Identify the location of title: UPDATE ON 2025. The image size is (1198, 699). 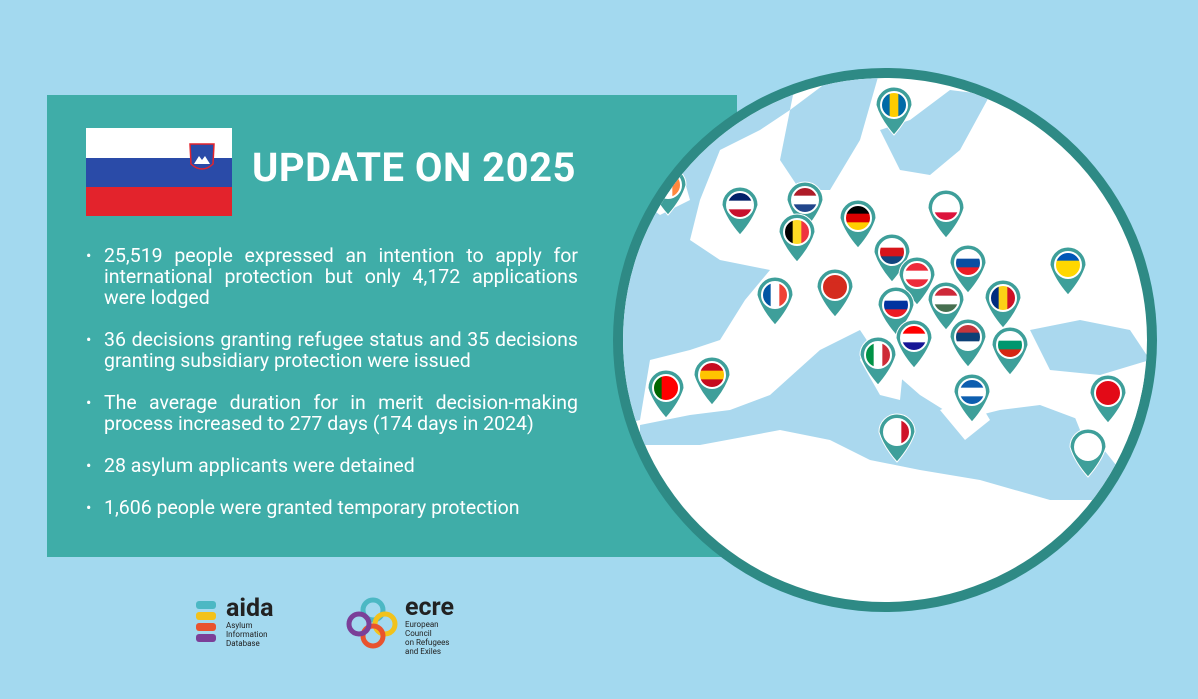
(414, 167).